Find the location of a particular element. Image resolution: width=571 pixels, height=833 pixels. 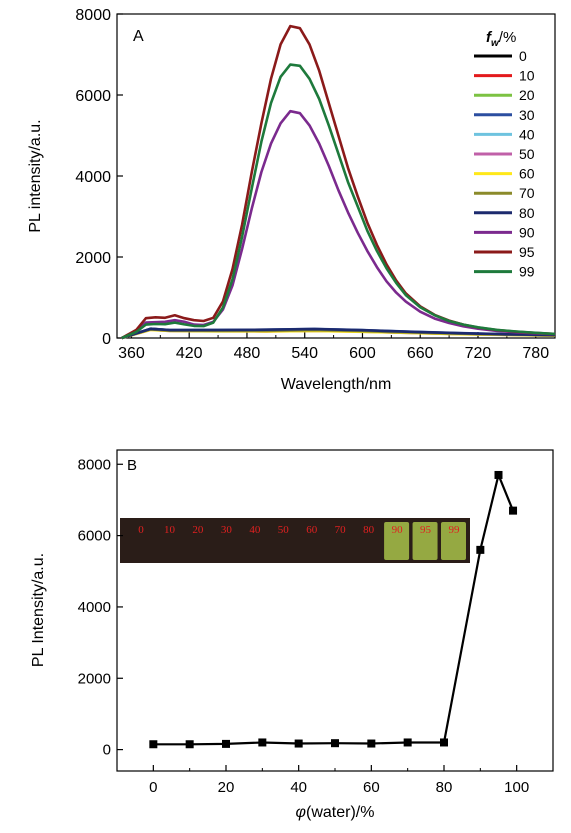

inset-label: 80 is located at coordinates (369, 530).